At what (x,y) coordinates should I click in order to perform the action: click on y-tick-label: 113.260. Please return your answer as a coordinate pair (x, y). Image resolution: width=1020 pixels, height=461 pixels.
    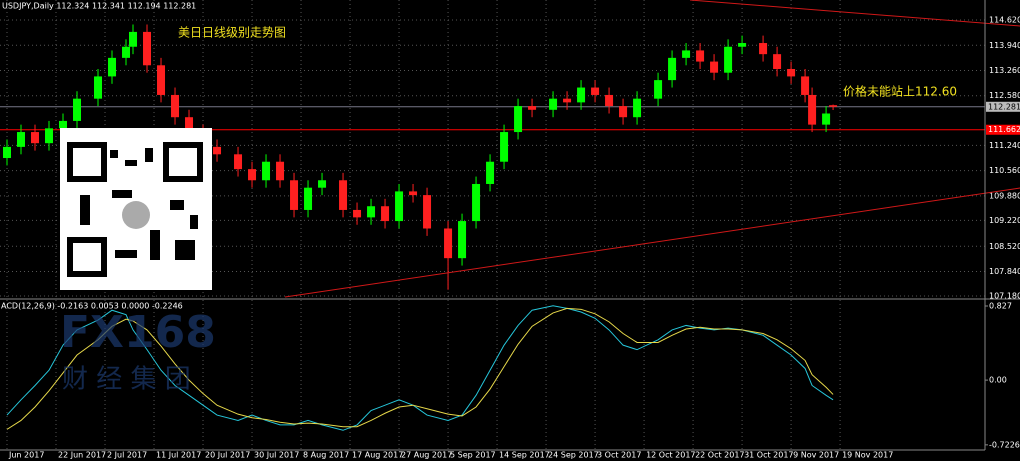
    Looking at the image, I should click on (1004, 70).